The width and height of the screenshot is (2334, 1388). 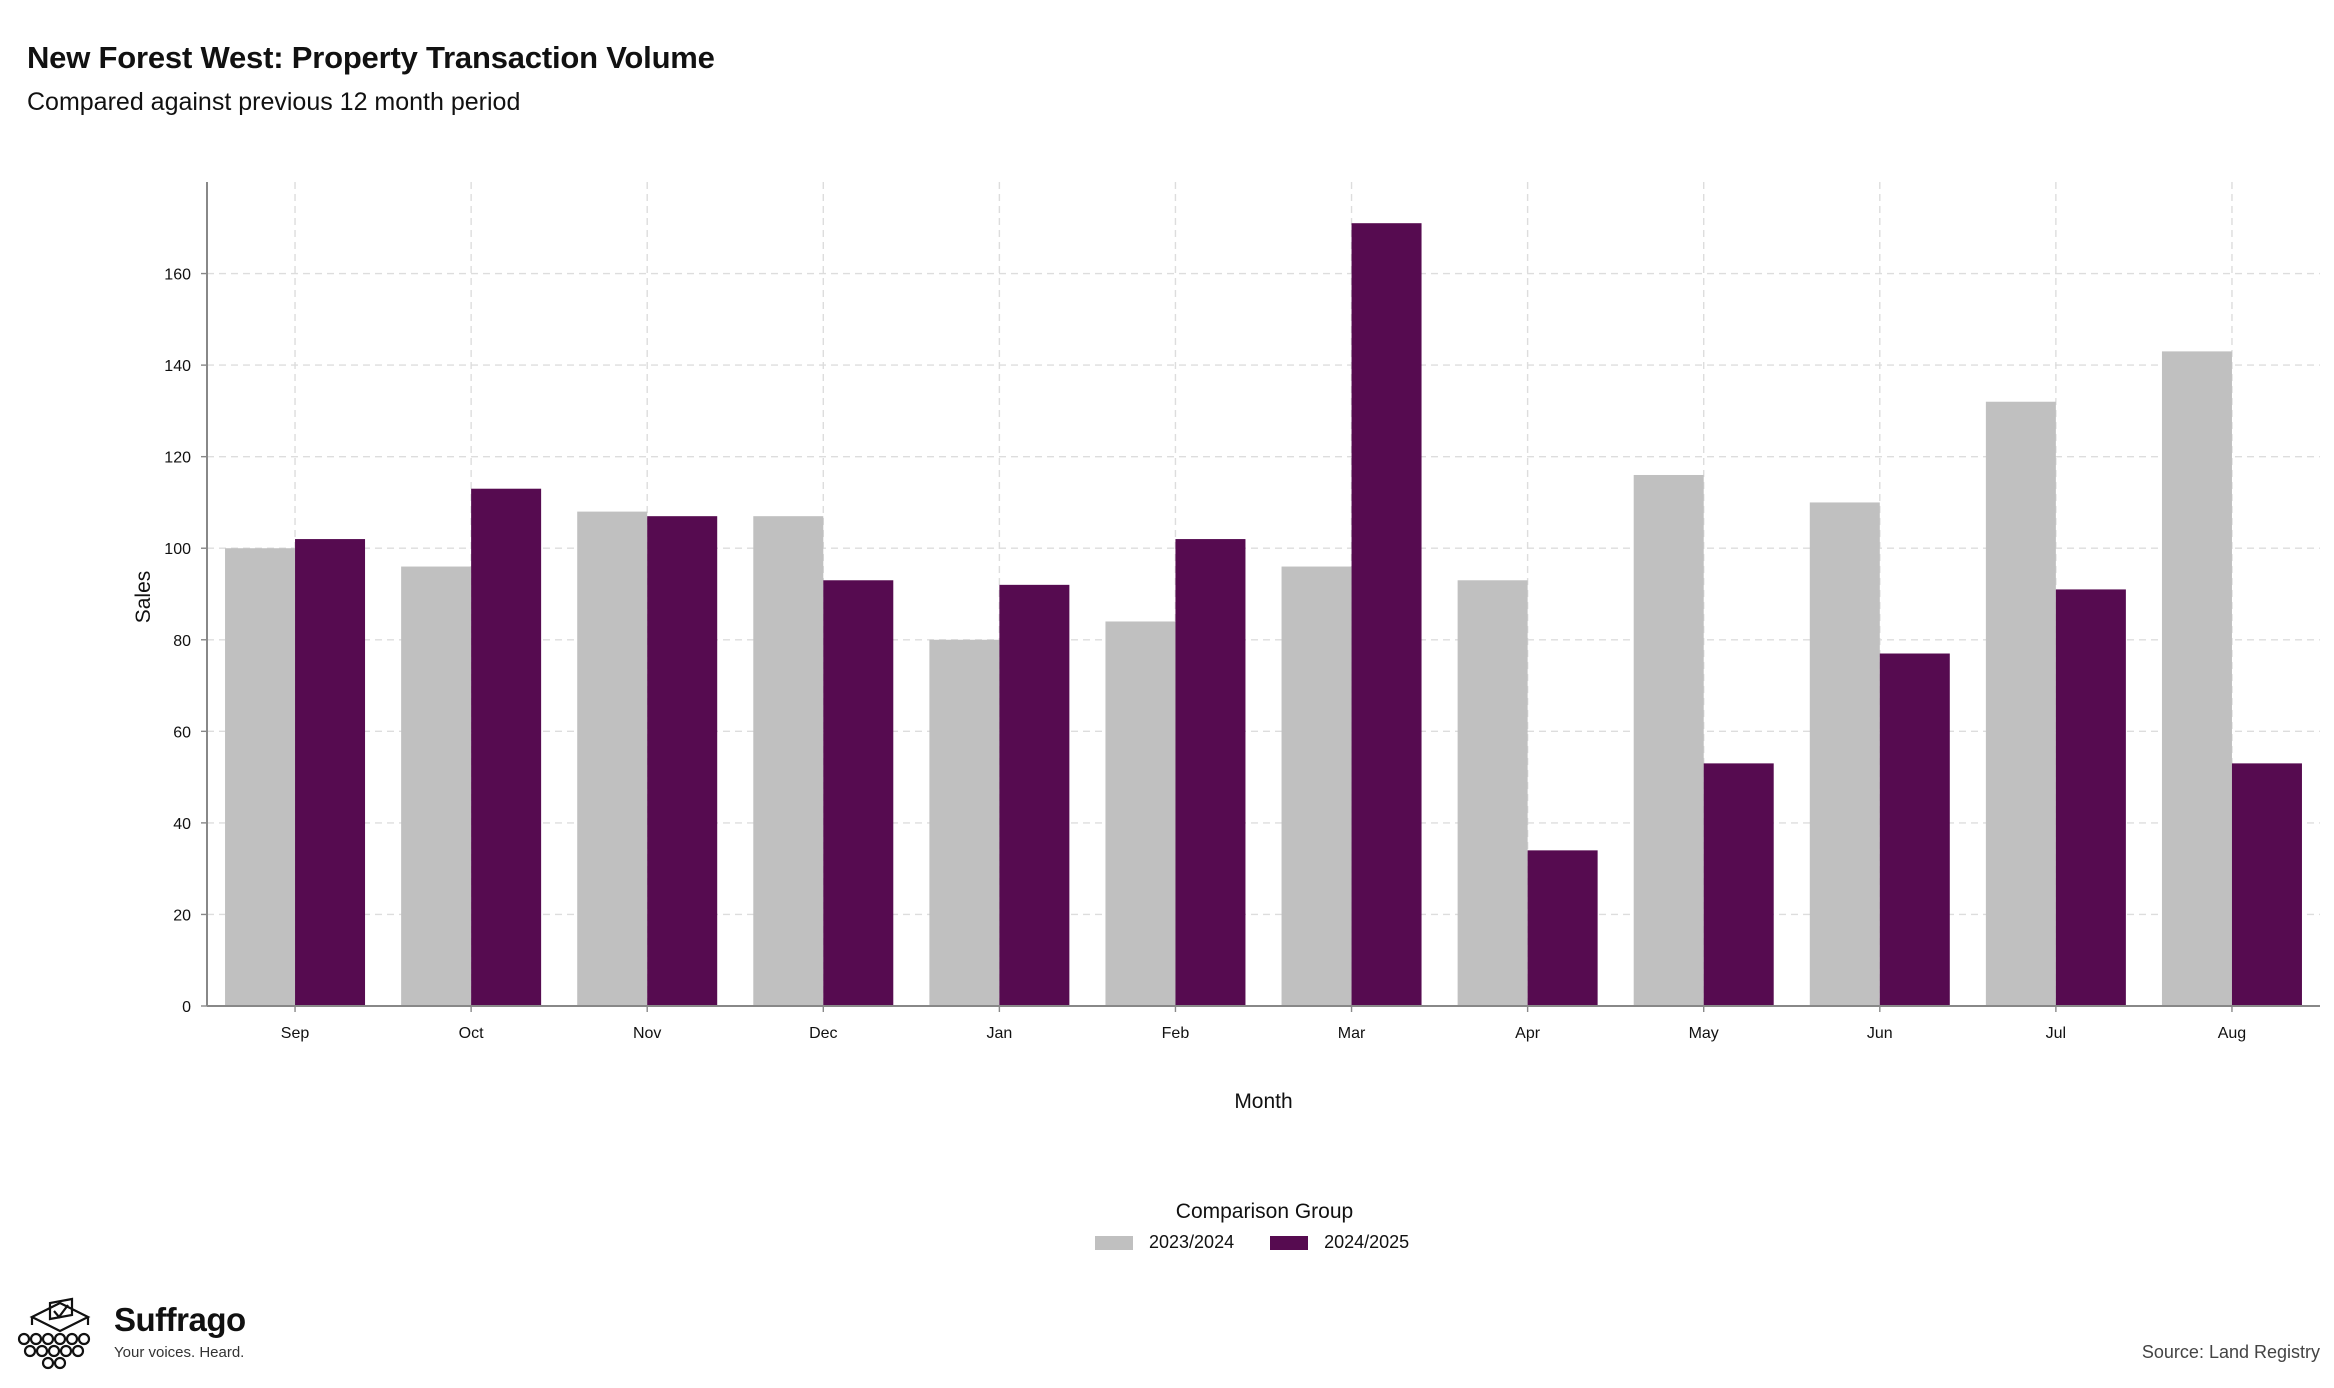 What do you see at coordinates (1210, 772) in the screenshot?
I see `bar-2024-2025-feb` at bounding box center [1210, 772].